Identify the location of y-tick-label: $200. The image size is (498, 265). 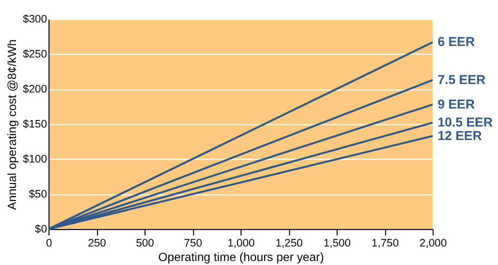
(35, 90).